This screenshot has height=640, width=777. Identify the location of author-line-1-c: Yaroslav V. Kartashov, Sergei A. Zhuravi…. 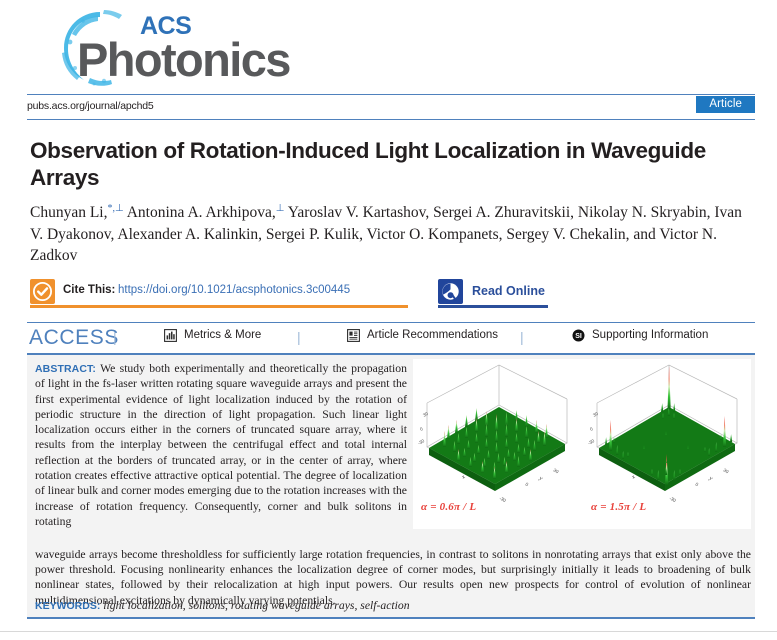
(429, 213).